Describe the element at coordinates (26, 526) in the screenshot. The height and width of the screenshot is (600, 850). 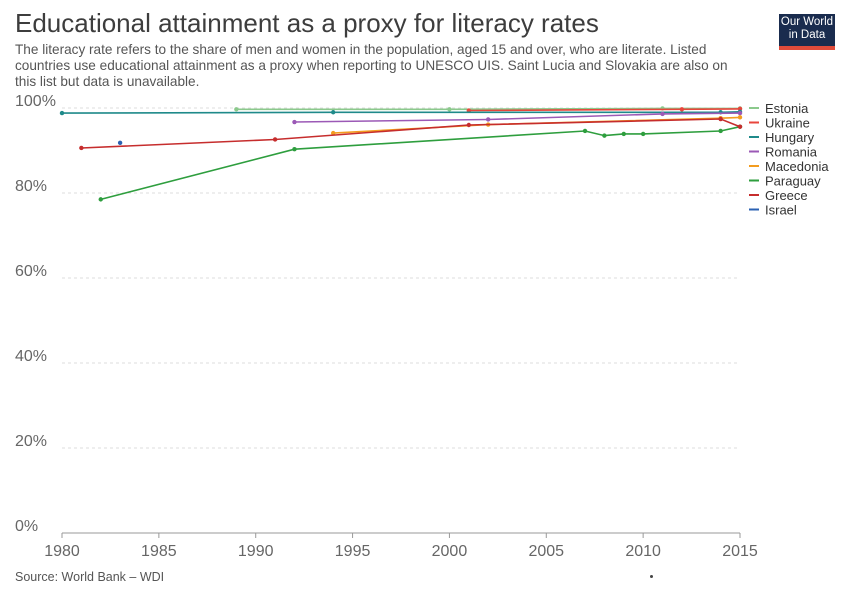
I see `y-tick-label: 0%` at that location.